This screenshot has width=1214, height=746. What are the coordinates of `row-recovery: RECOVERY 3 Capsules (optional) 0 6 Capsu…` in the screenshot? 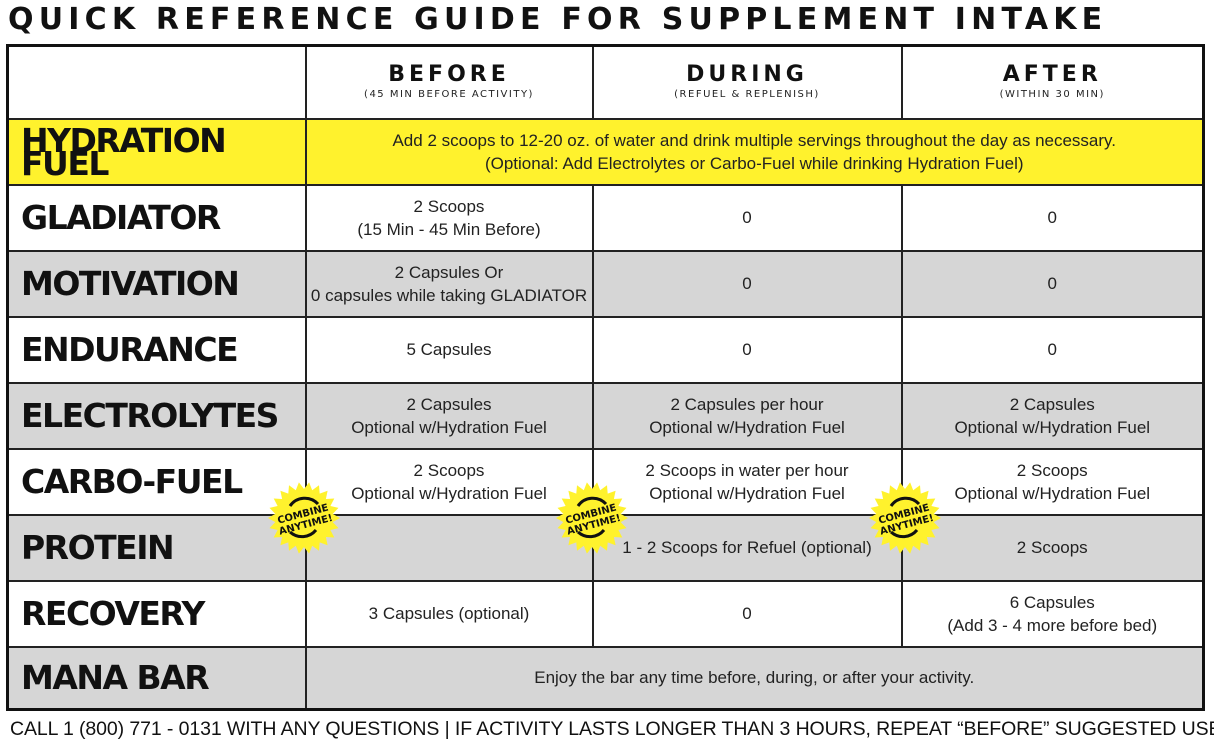 It's located at (605, 613).